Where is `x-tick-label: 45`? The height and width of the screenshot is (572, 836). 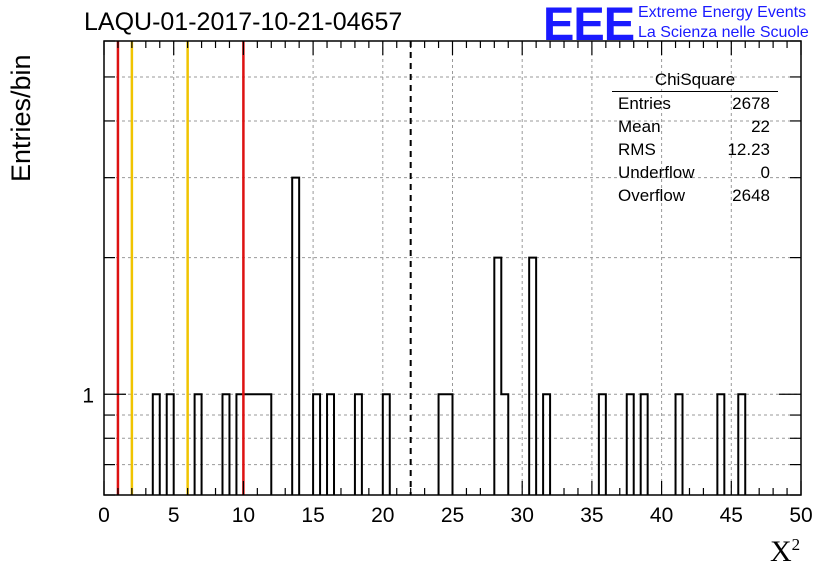
x-tick-label: 45 is located at coordinates (731, 515).